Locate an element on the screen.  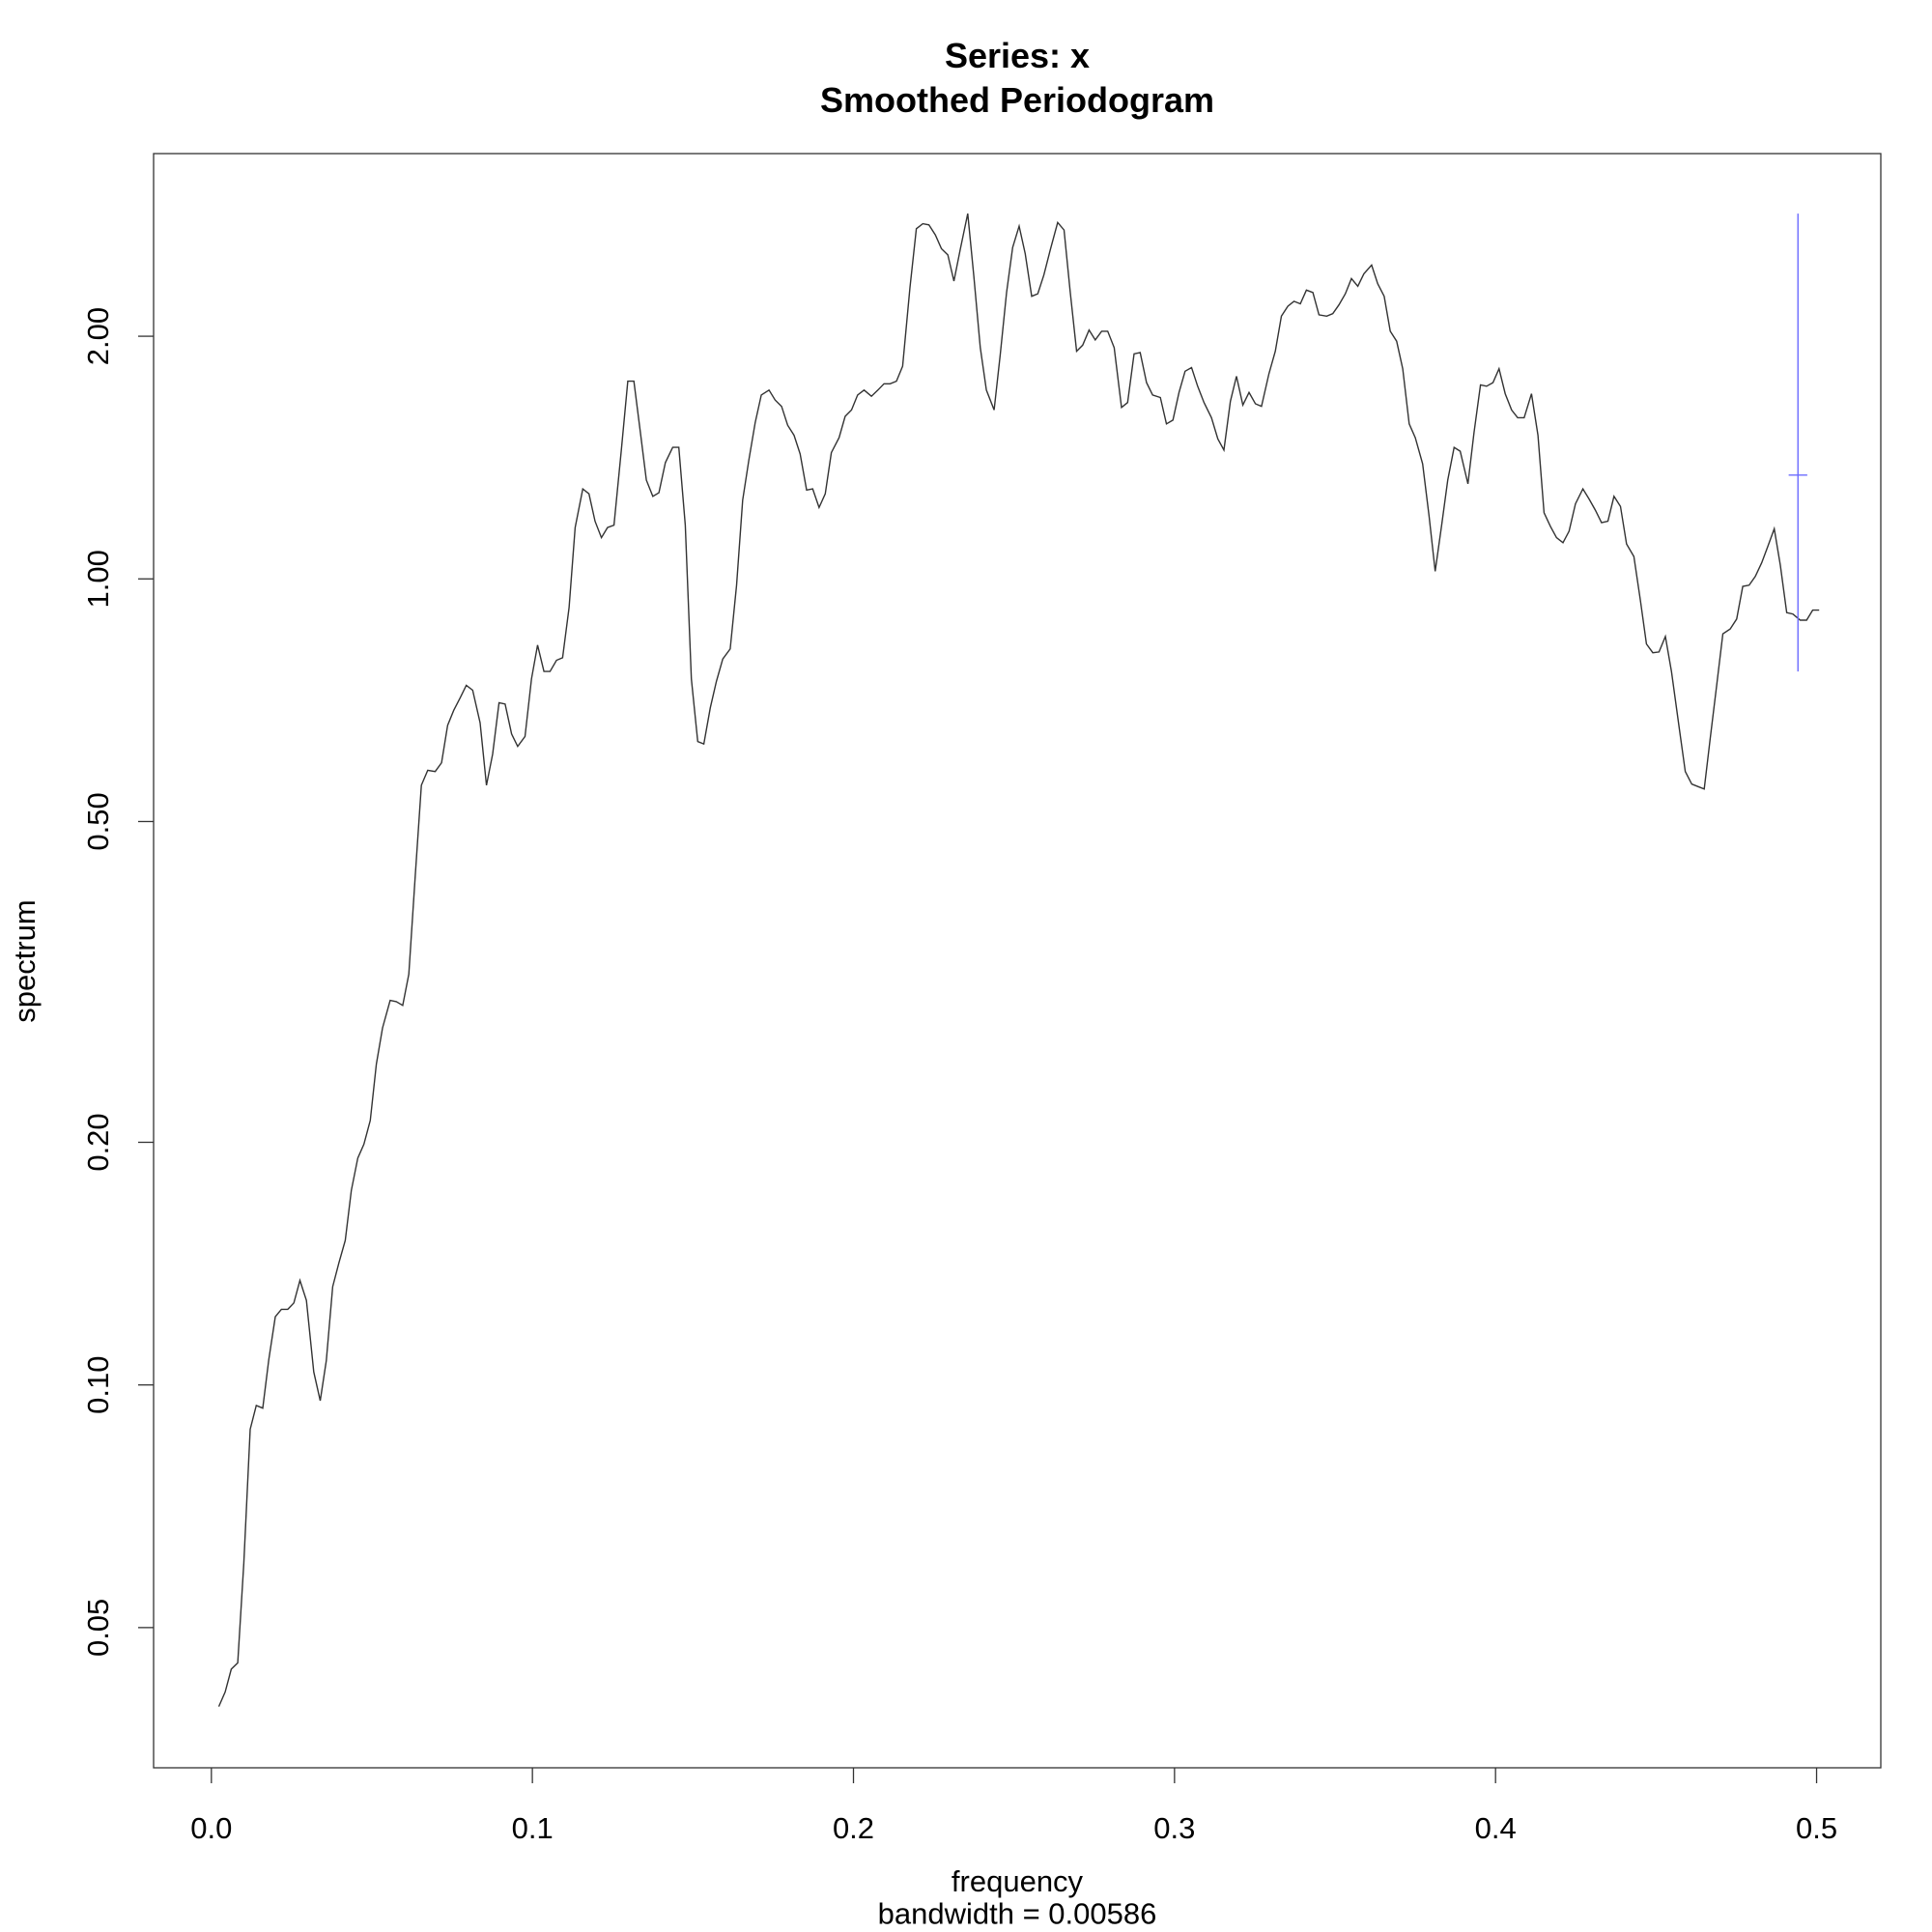
y-axis-label: spectrum is located at coordinates (25, 960).